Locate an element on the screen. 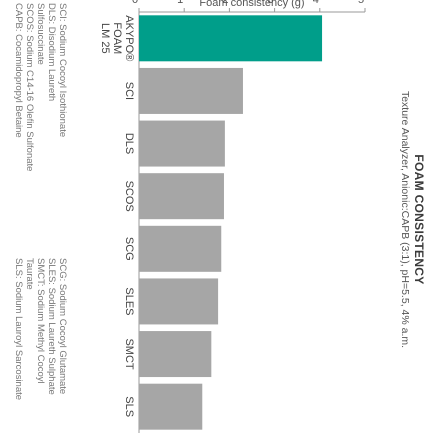 The width and height of the screenshot is (433, 439). legend-item: SMCT: Sodium Methyl Cocoyl is located at coordinates (40, 321).